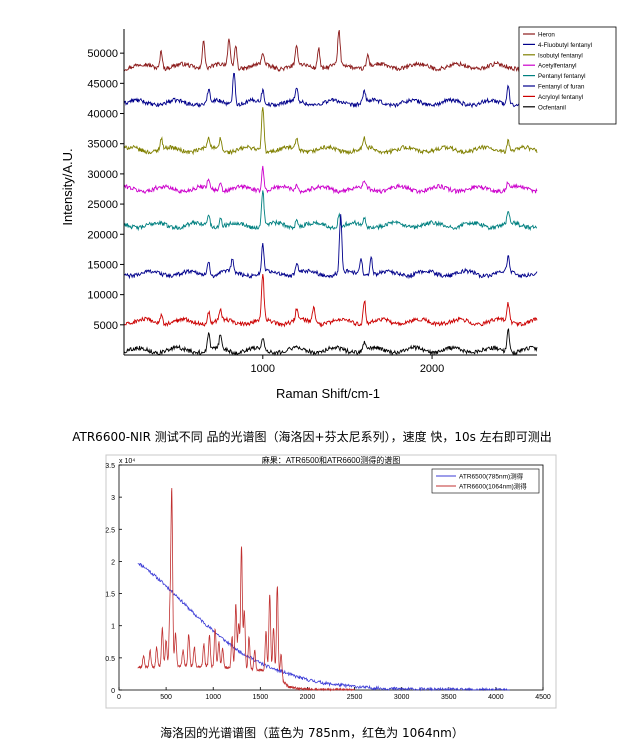 This screenshot has height=752, width=624. What do you see at coordinates (565, 45) in the screenshot?
I see `legend-label: 4-Fluobutyl fentanyl` at bounding box center [565, 45].